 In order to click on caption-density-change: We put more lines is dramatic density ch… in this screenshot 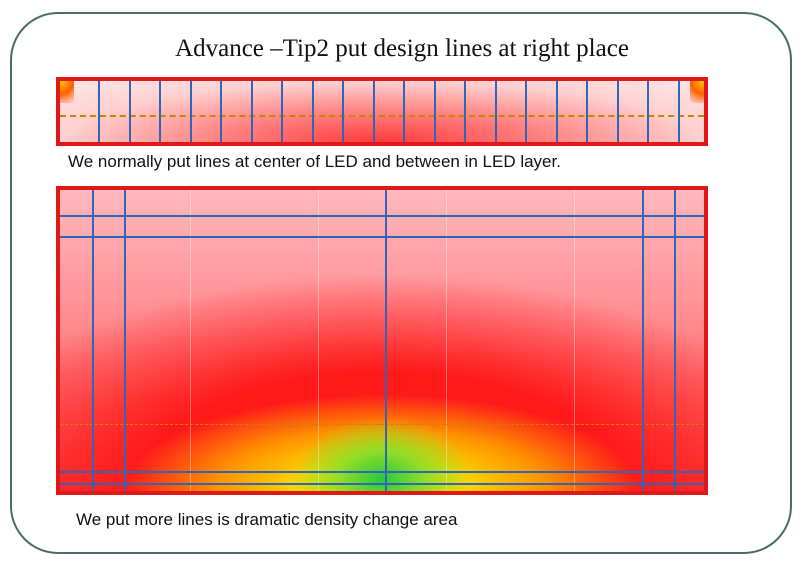, I will do `click(267, 519)`.